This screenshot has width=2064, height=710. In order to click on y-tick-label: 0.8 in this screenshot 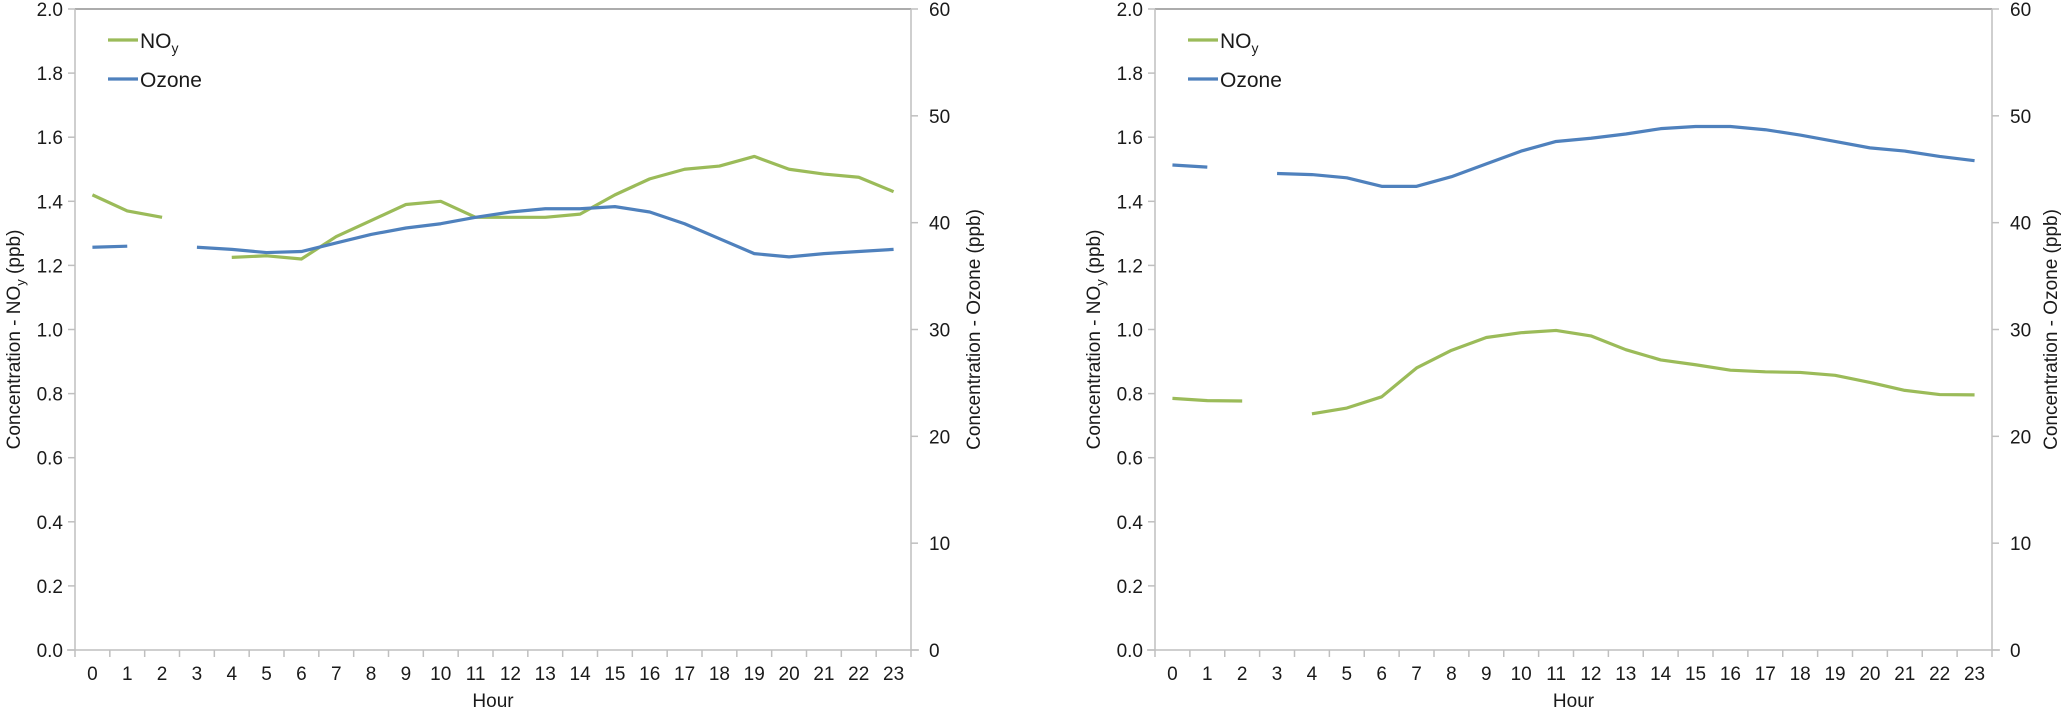, I will do `click(1130, 395)`.